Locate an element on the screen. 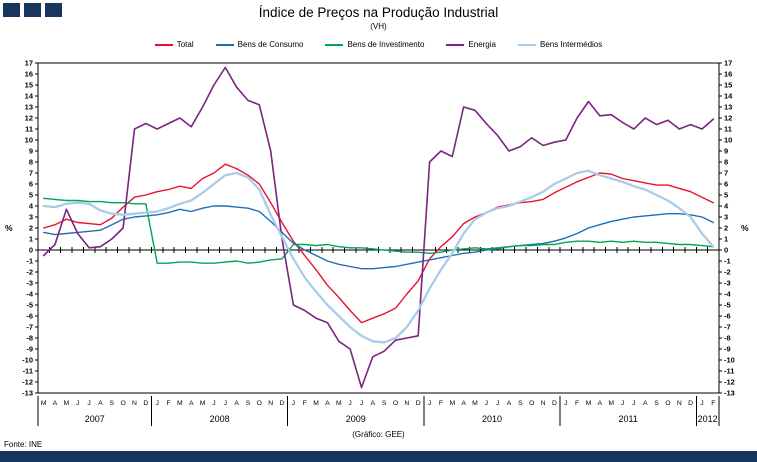 Image resolution: width=757 pixels, height=462 pixels. legend-line-marker-icon is located at coordinates (163, 44).